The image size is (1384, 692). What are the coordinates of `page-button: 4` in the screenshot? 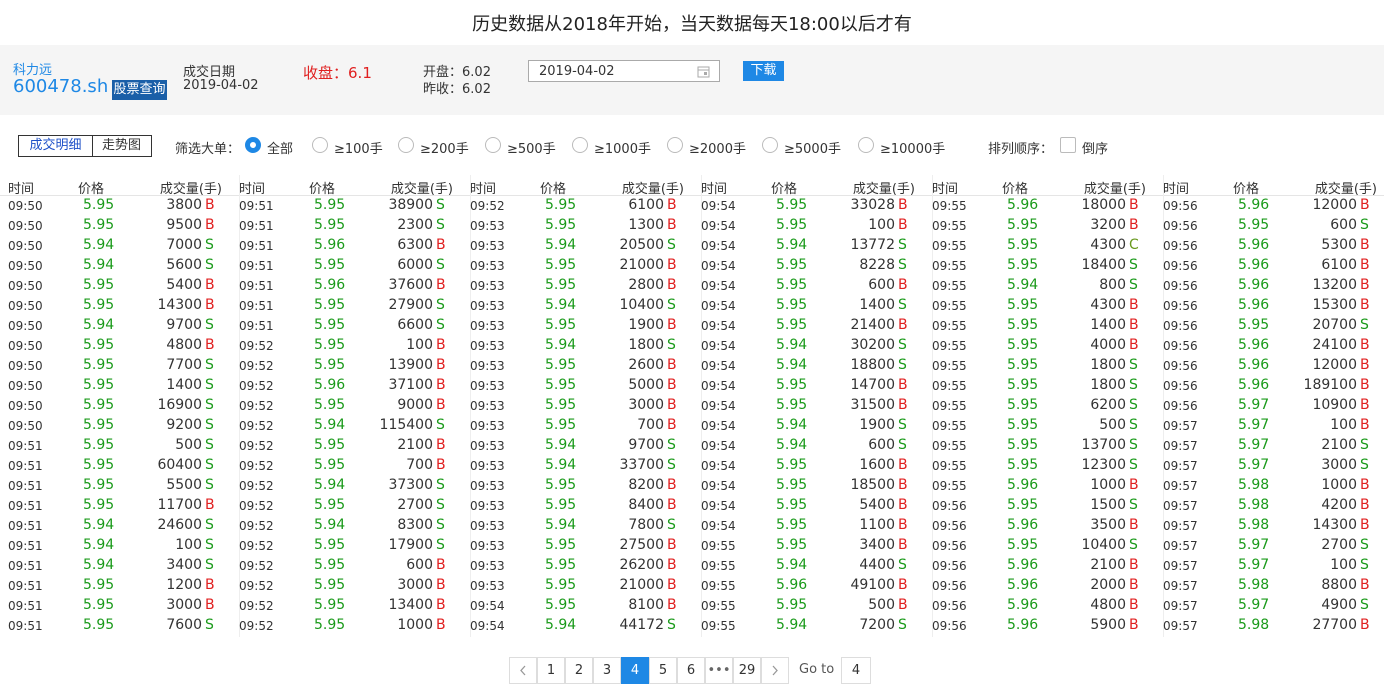 It's located at (635, 670).